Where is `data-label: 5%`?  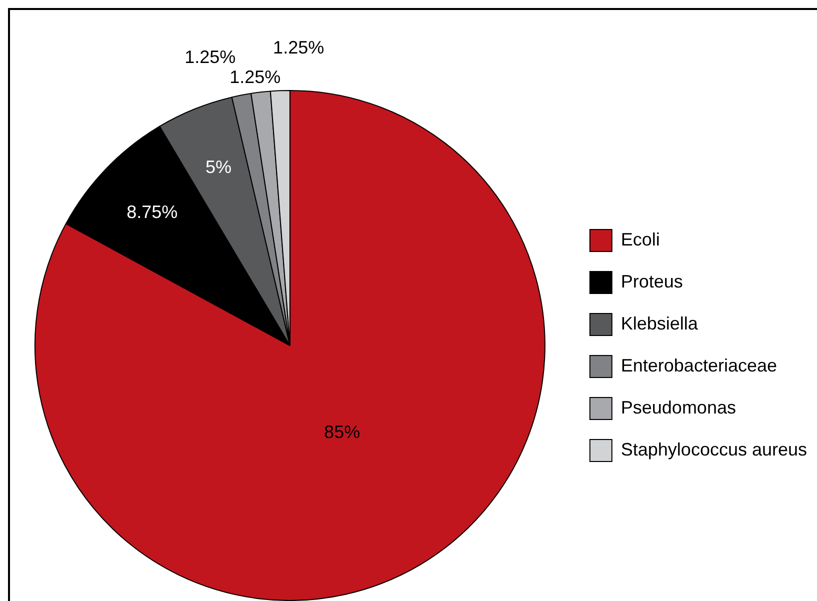
data-label: 5% is located at coordinates (218, 167).